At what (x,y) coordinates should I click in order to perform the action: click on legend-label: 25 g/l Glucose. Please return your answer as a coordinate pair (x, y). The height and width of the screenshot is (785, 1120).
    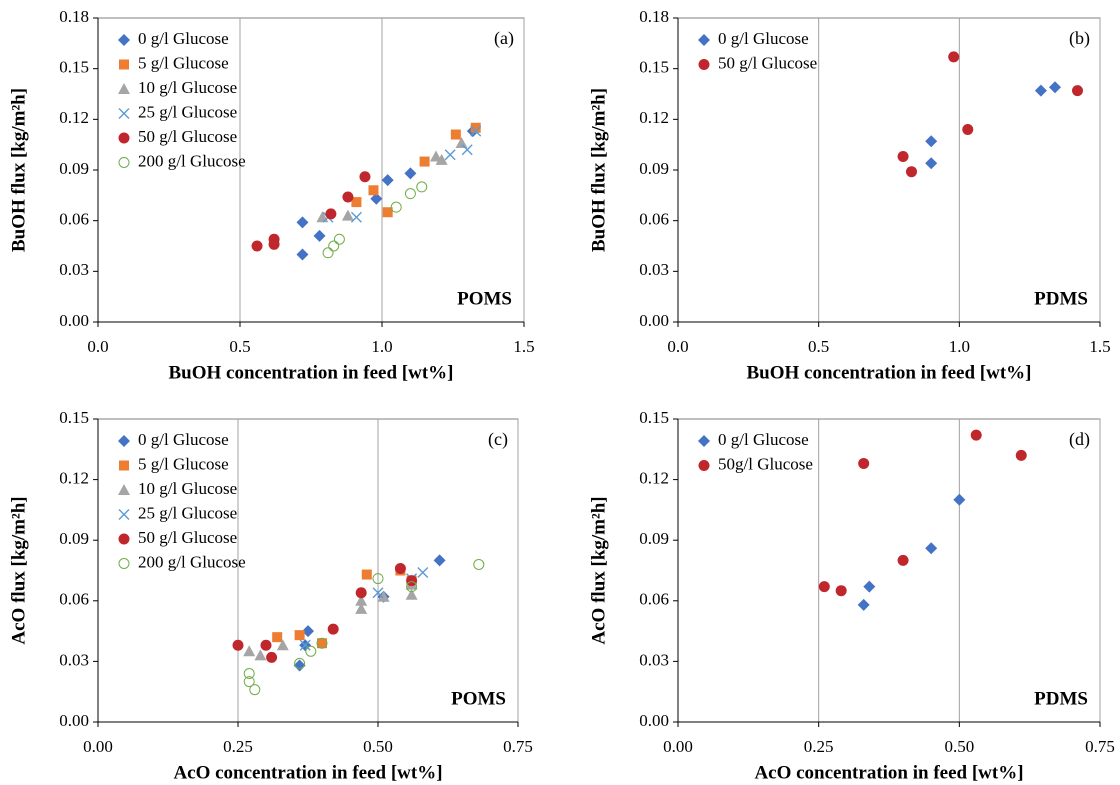
    Looking at the image, I should click on (187, 512).